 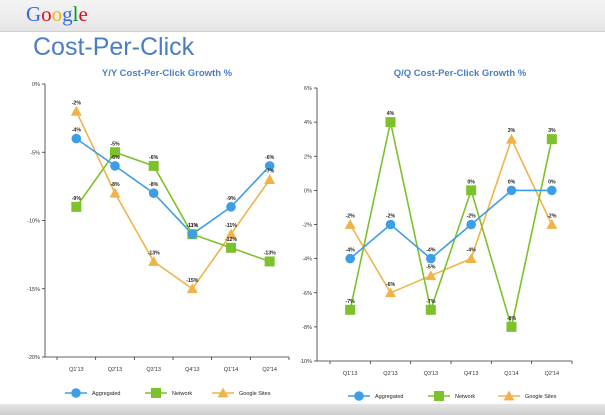 What do you see at coordinates (302, 409) in the screenshot?
I see `footer-shadow` at bounding box center [302, 409].